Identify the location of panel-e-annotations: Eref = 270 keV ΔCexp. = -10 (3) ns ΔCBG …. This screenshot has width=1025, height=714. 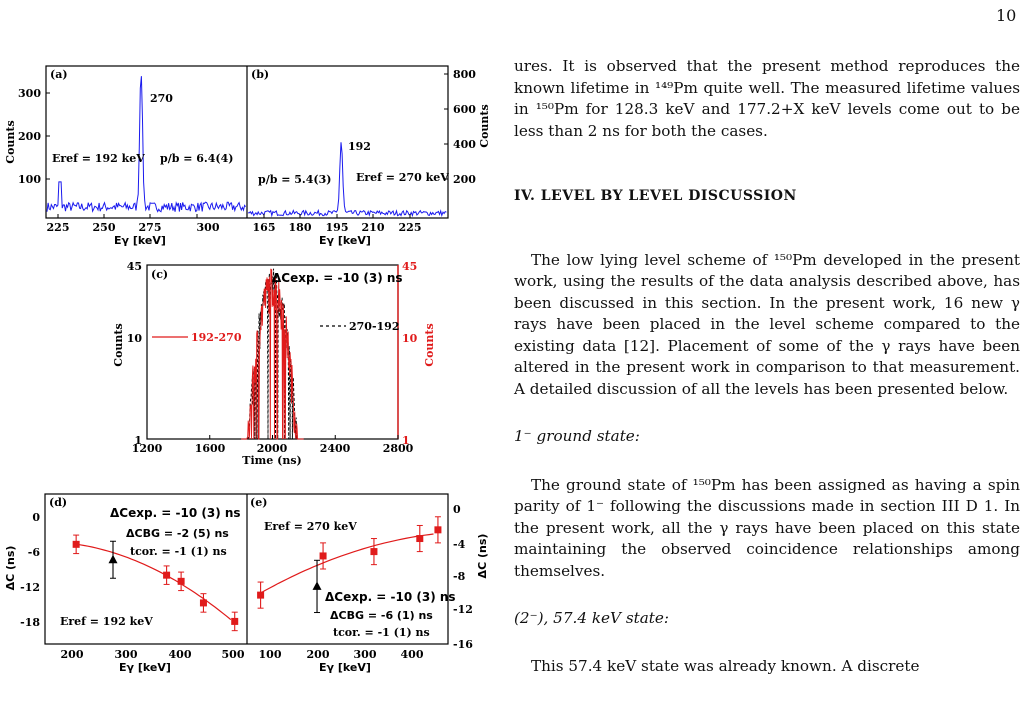
(360, 579).